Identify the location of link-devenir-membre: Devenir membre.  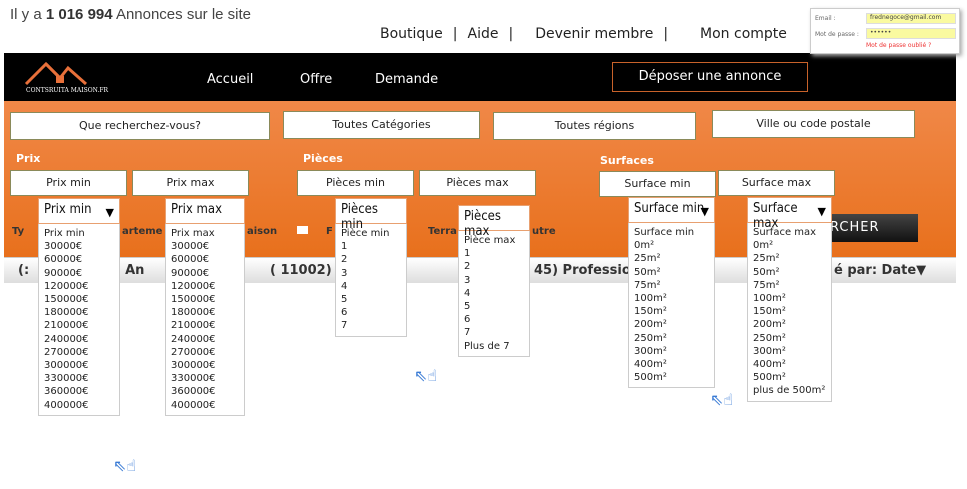
(594, 34).